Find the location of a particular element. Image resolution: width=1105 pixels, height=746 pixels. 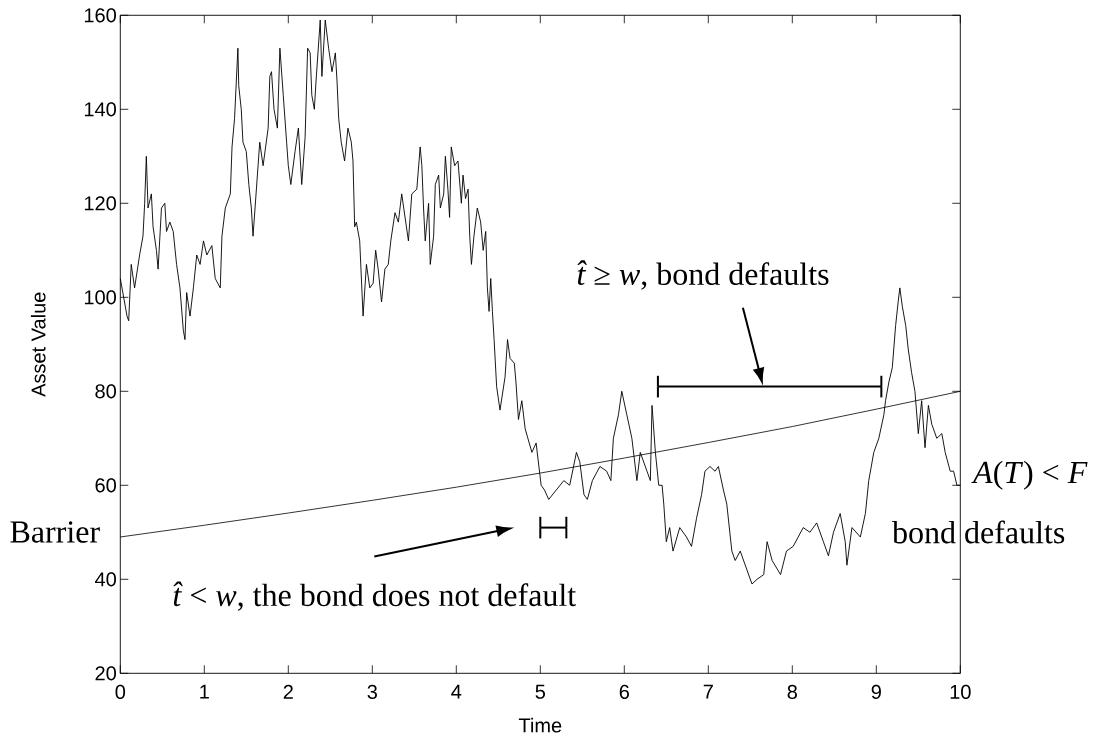

x-tick-label: 5 is located at coordinates (540, 691).